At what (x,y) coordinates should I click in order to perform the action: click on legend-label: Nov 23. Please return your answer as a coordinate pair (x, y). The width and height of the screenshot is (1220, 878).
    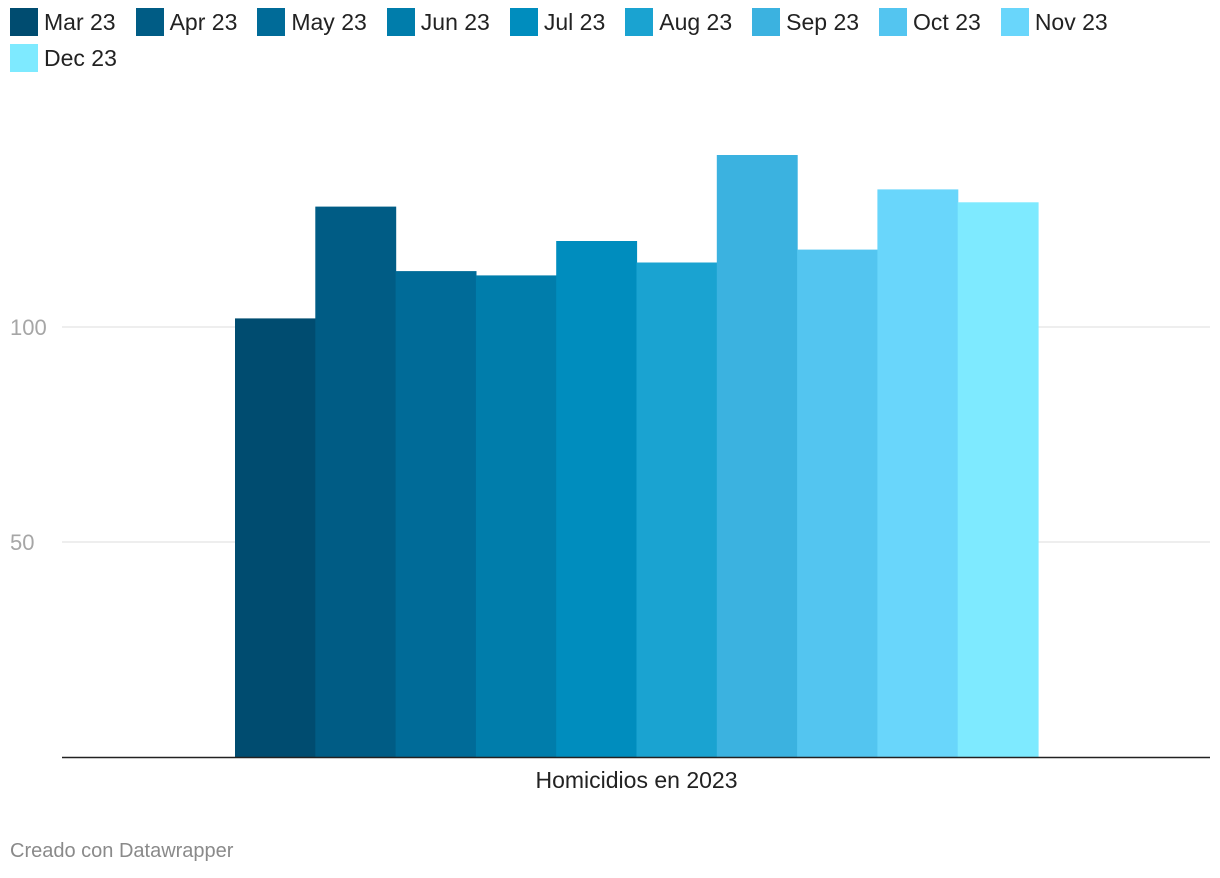
    Looking at the image, I should click on (1071, 22).